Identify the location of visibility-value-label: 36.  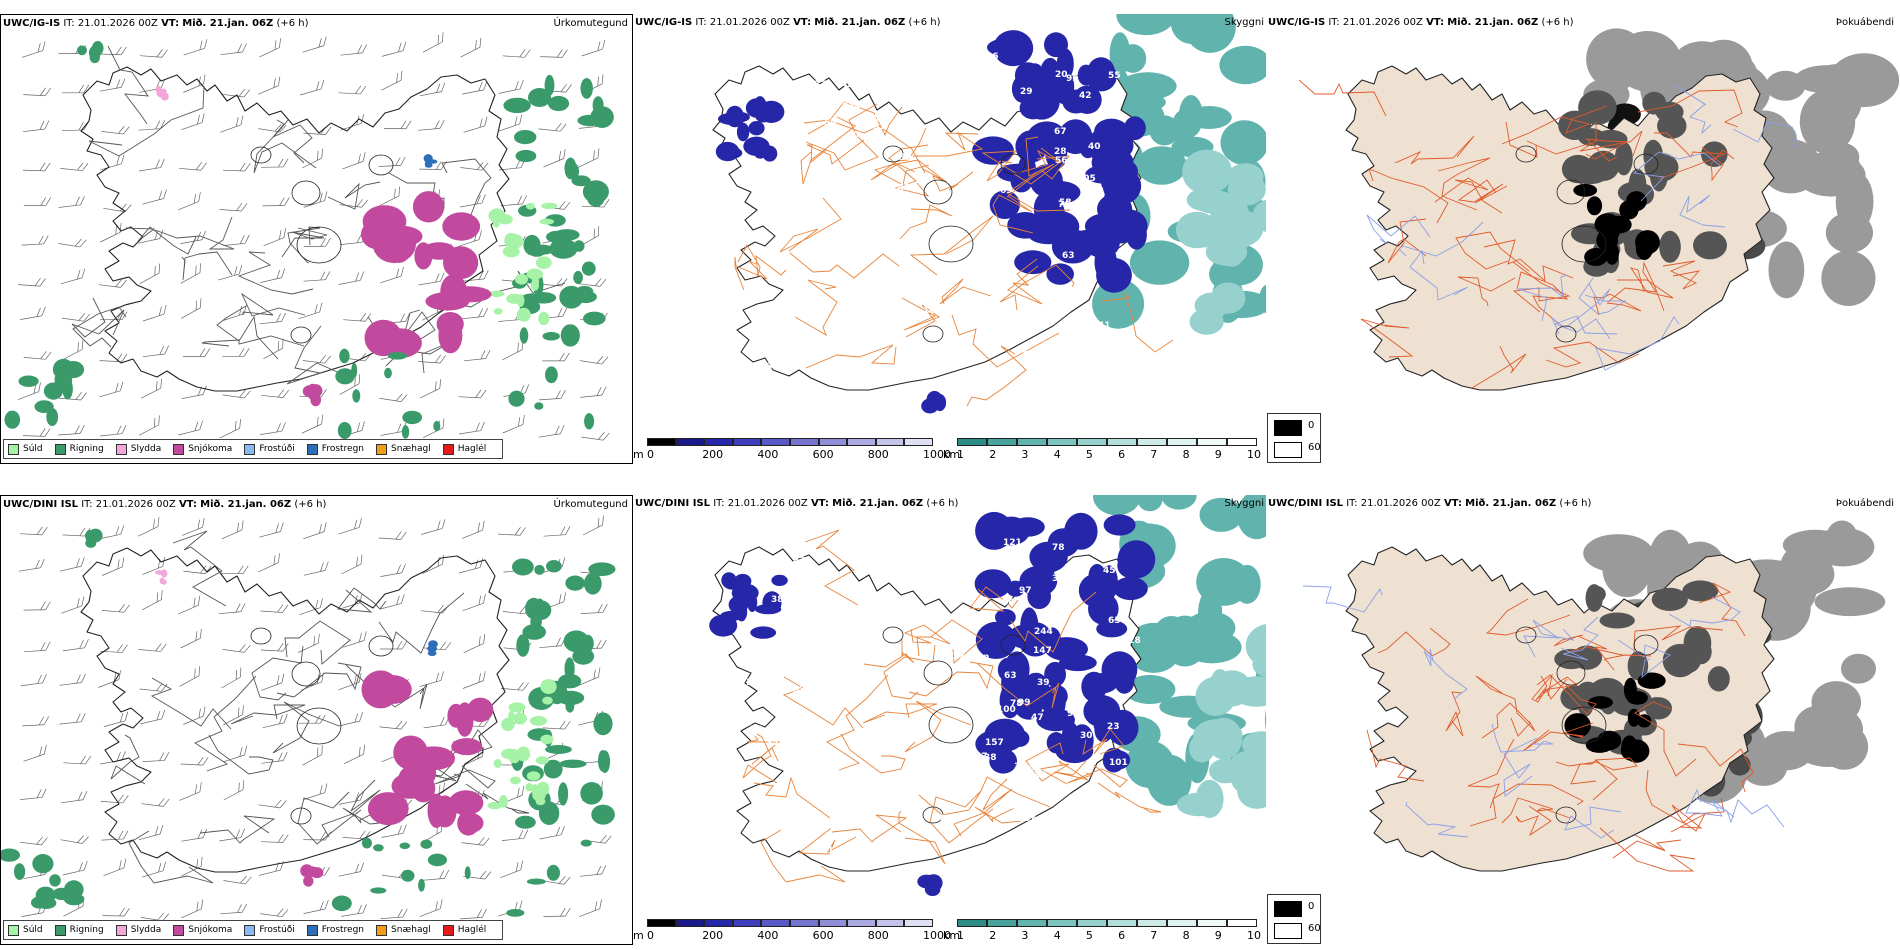
(969, 536).